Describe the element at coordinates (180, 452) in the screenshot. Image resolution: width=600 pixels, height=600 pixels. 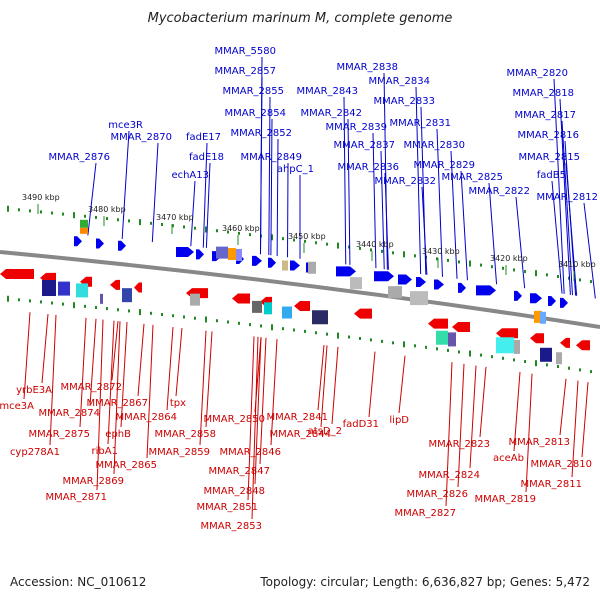
I see `reverse-gene-label: MMAR_2859` at that location.